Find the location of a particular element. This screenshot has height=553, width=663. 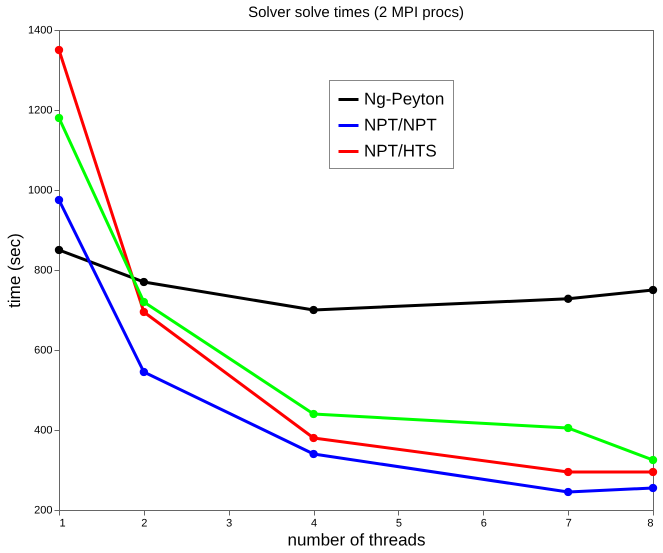

y-tick-label: 200 is located at coordinates (43, 510).